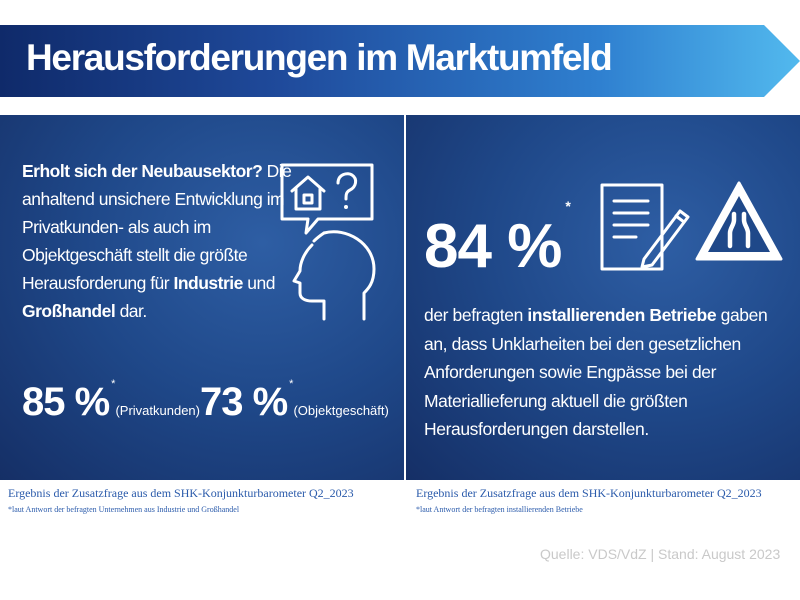 The height and width of the screenshot is (600, 800). Describe the element at coordinates (660, 554) in the screenshot. I see `source-note: Quelle: VDS/VdZ | Stand: August 2023` at that location.